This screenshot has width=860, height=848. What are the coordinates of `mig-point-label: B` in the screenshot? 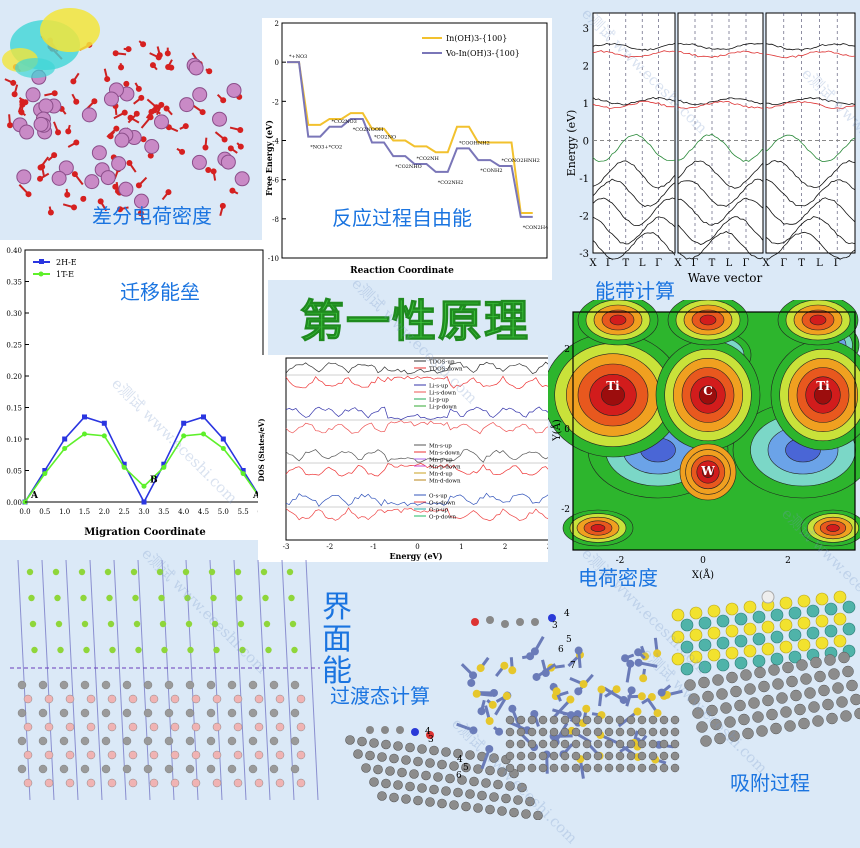 It's located at (154, 480).